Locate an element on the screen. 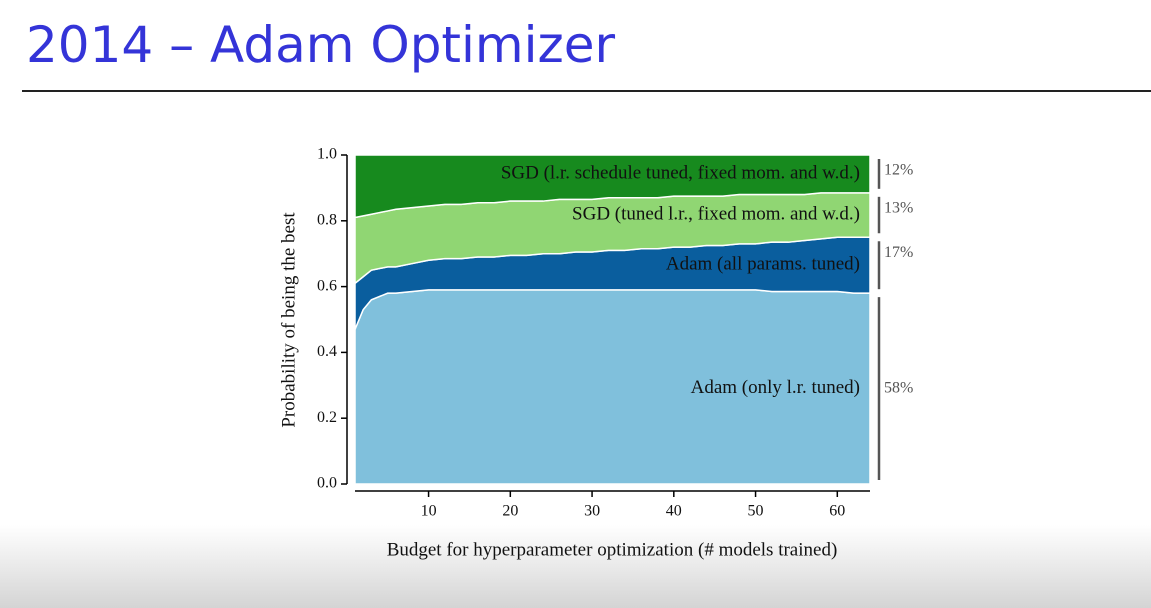 This screenshot has height=608, width=1151. x-tick-label: 60 is located at coordinates (837, 511).